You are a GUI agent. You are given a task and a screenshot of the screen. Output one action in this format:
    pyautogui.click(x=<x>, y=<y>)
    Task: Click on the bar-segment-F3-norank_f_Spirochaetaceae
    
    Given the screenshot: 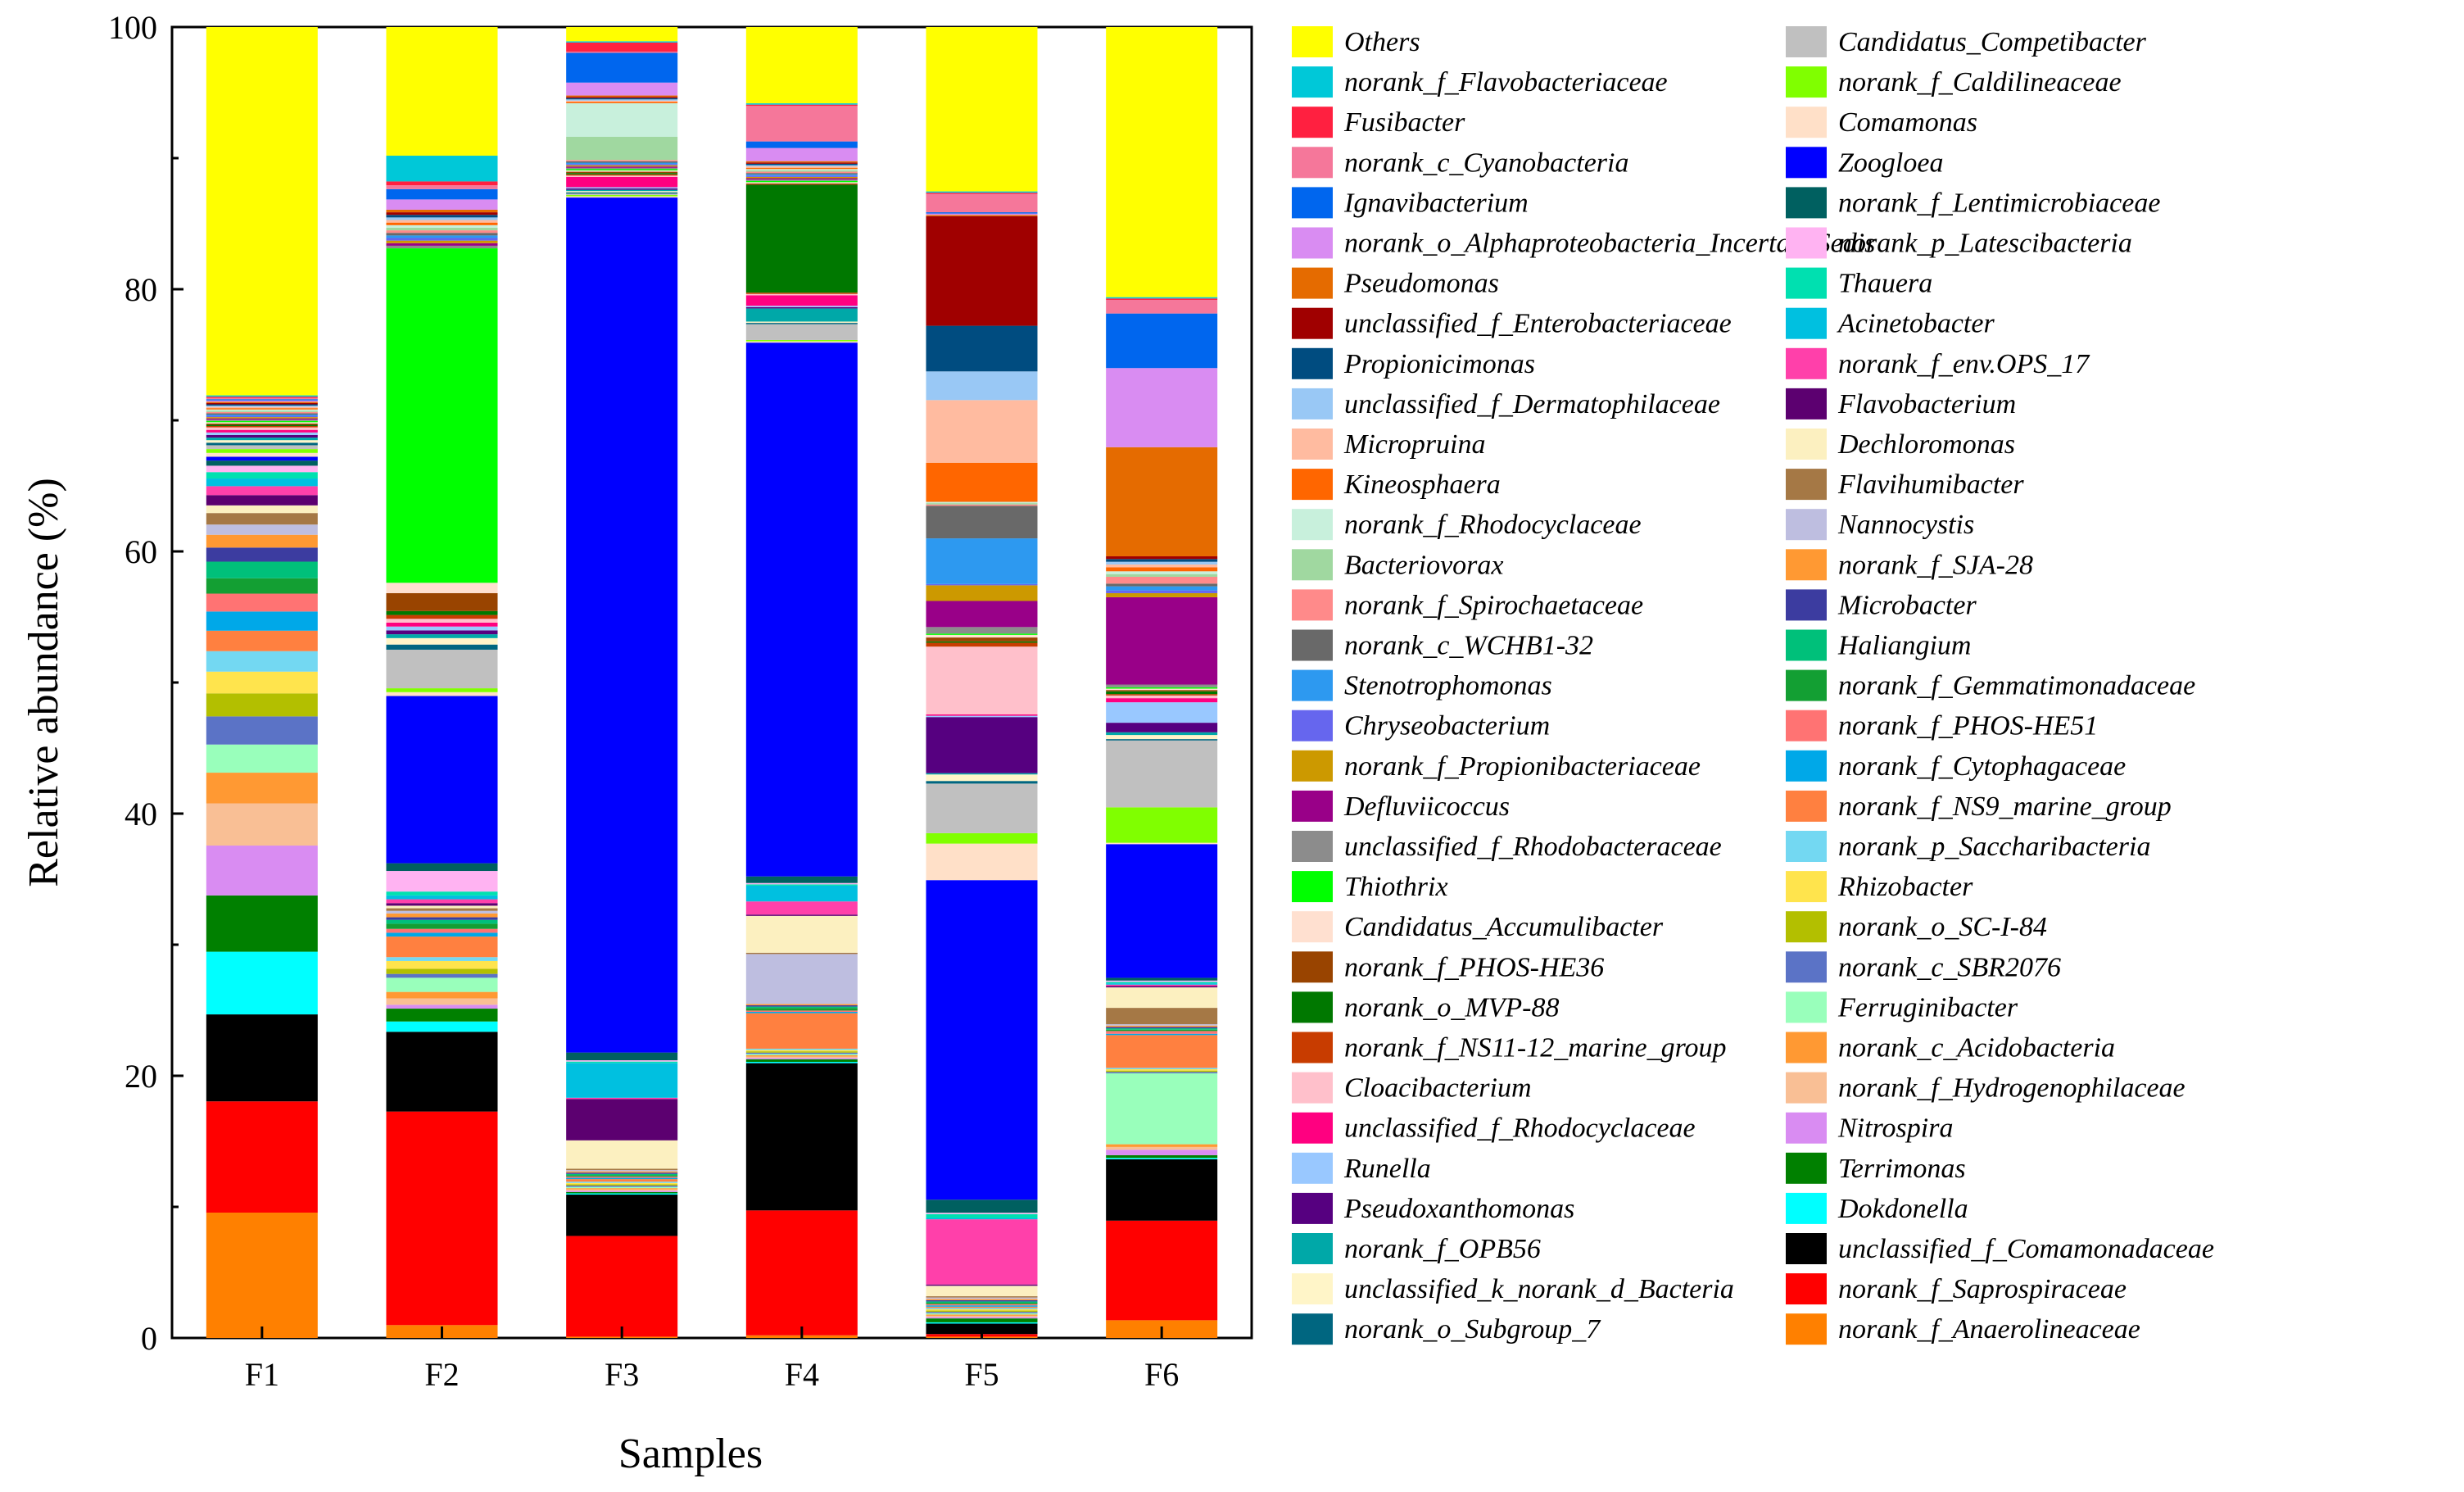 What is the action you would take?
    pyautogui.click(x=622, y=160)
    